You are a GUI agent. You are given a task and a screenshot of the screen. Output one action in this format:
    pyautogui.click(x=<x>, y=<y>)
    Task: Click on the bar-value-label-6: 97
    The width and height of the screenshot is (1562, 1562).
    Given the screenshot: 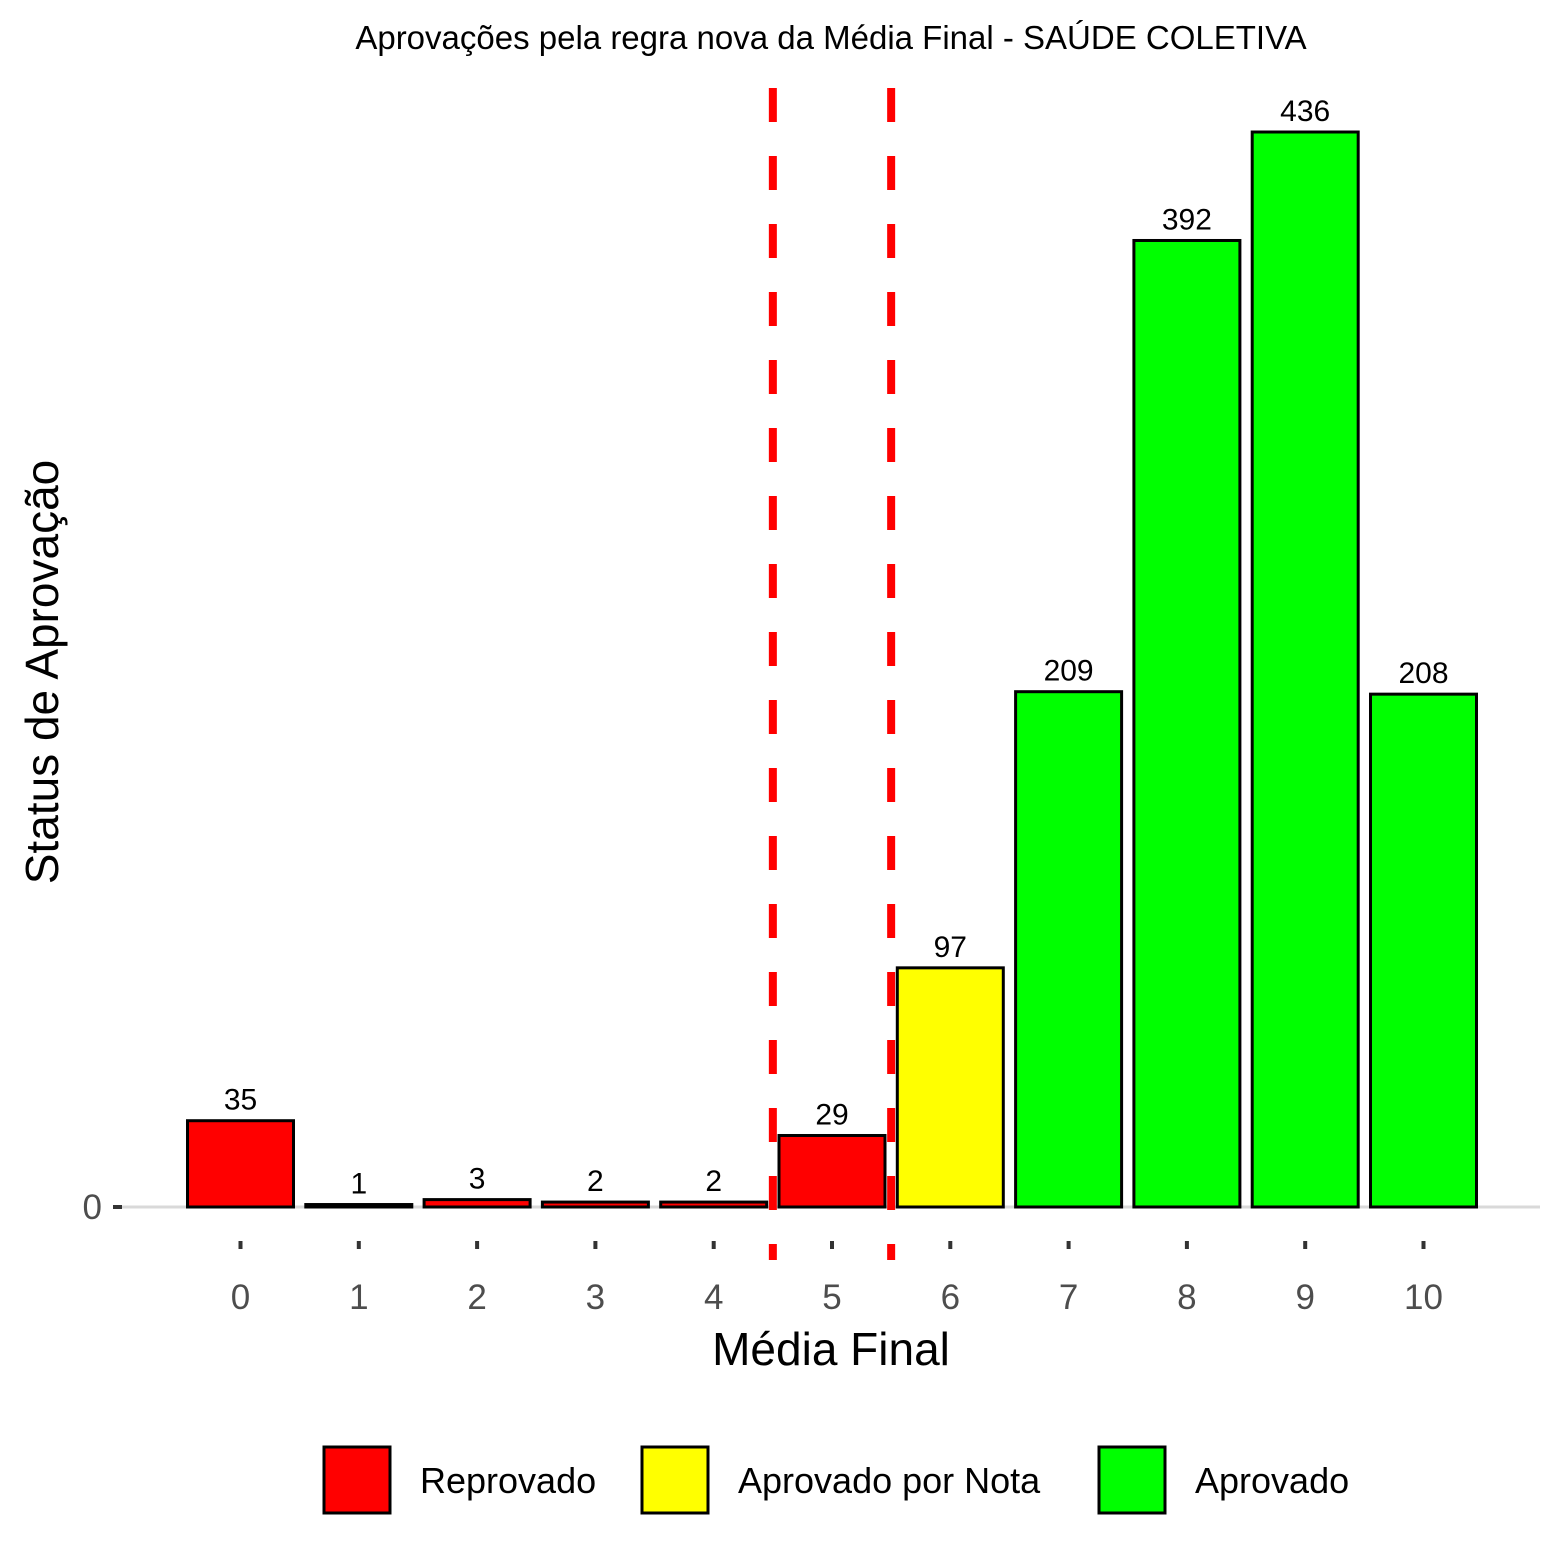 What is the action you would take?
    pyautogui.click(x=950, y=947)
    